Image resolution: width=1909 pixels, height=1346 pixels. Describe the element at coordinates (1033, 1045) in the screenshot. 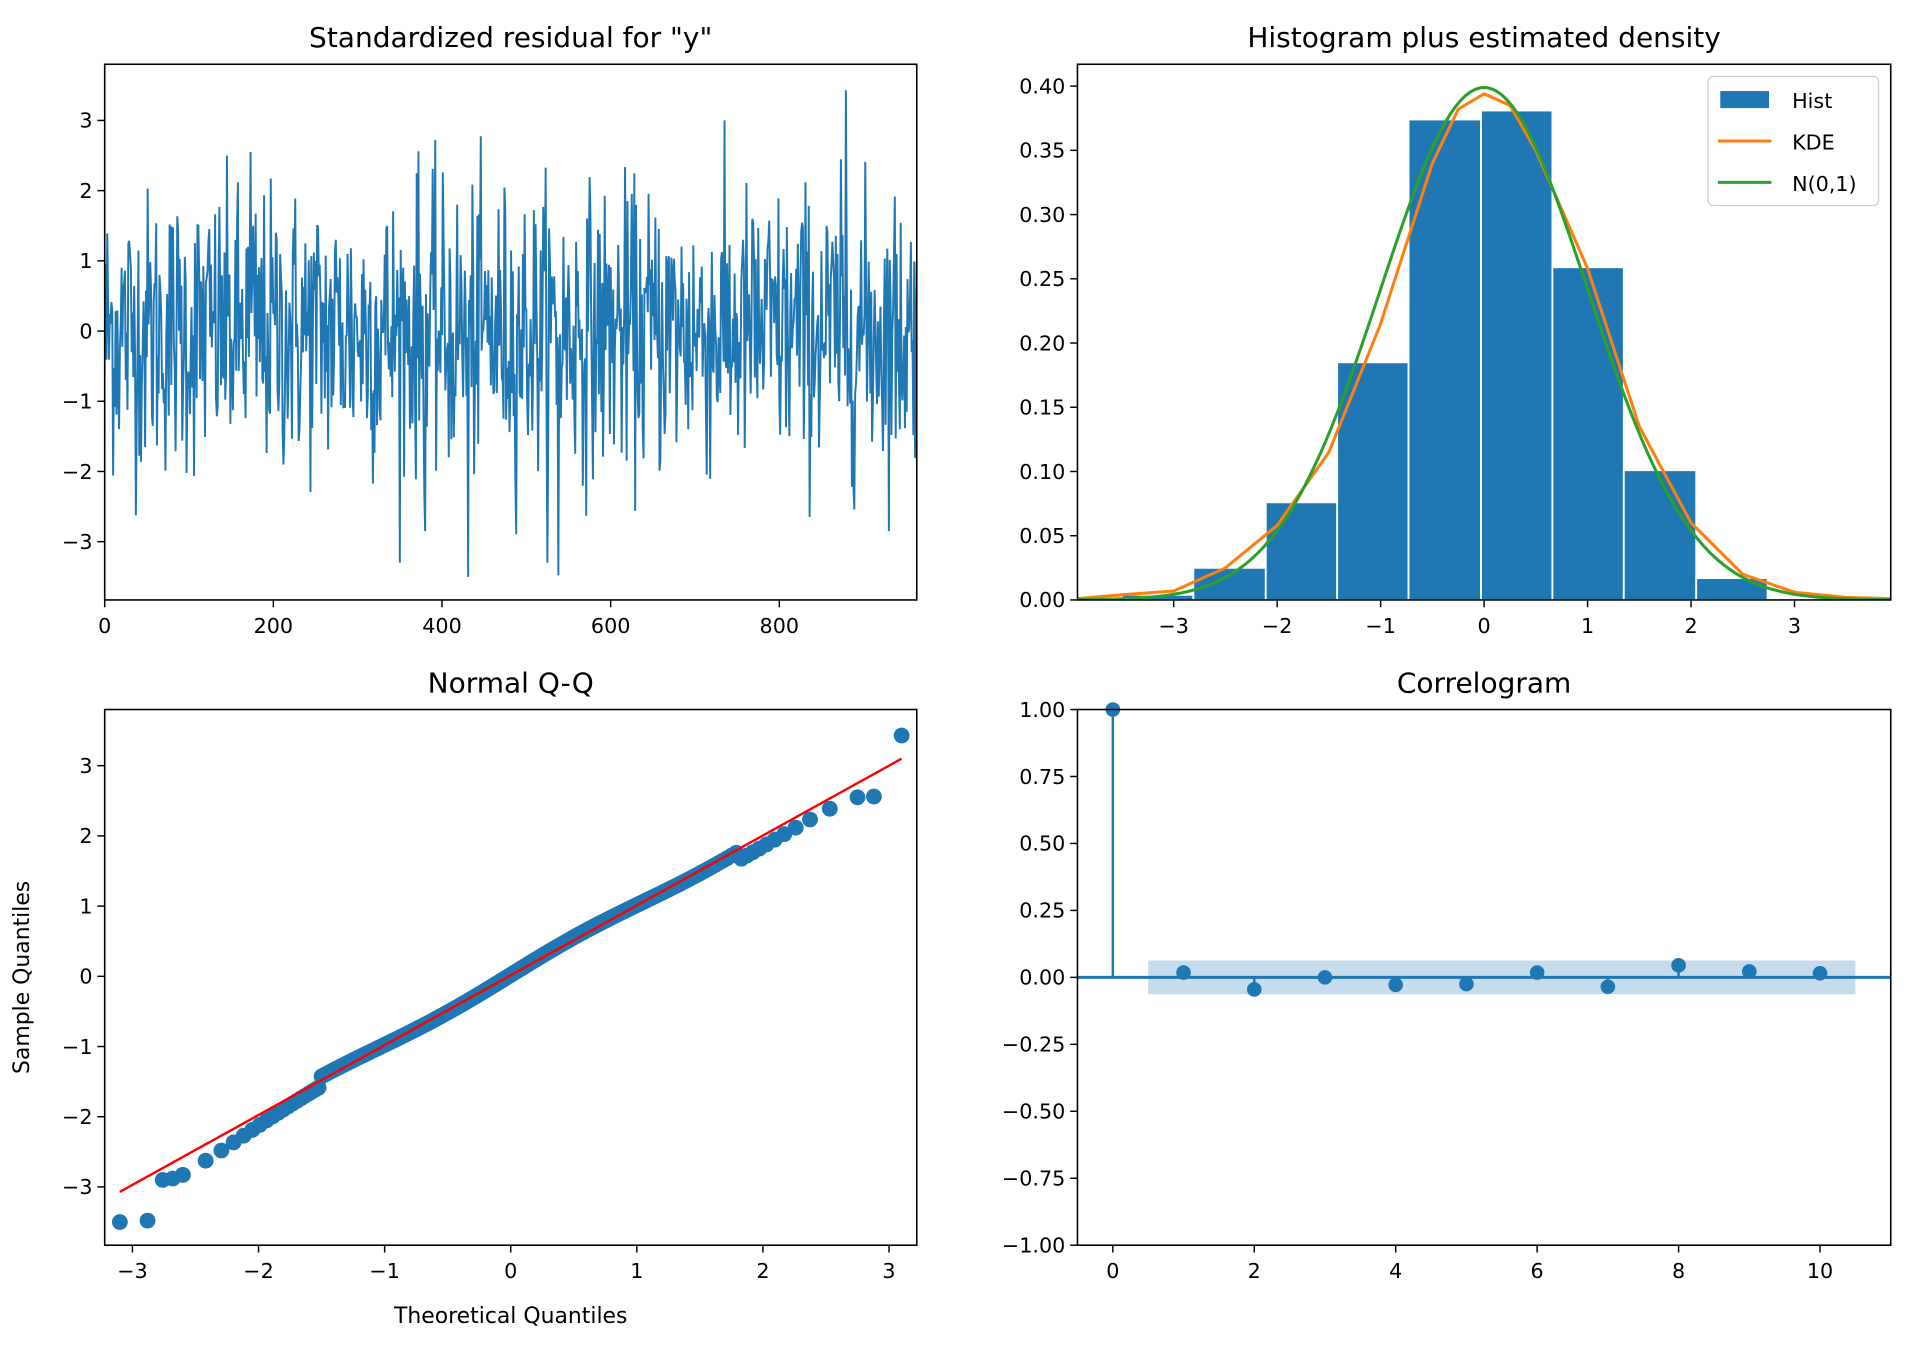

I see `y-tick-label: −0.25` at that location.